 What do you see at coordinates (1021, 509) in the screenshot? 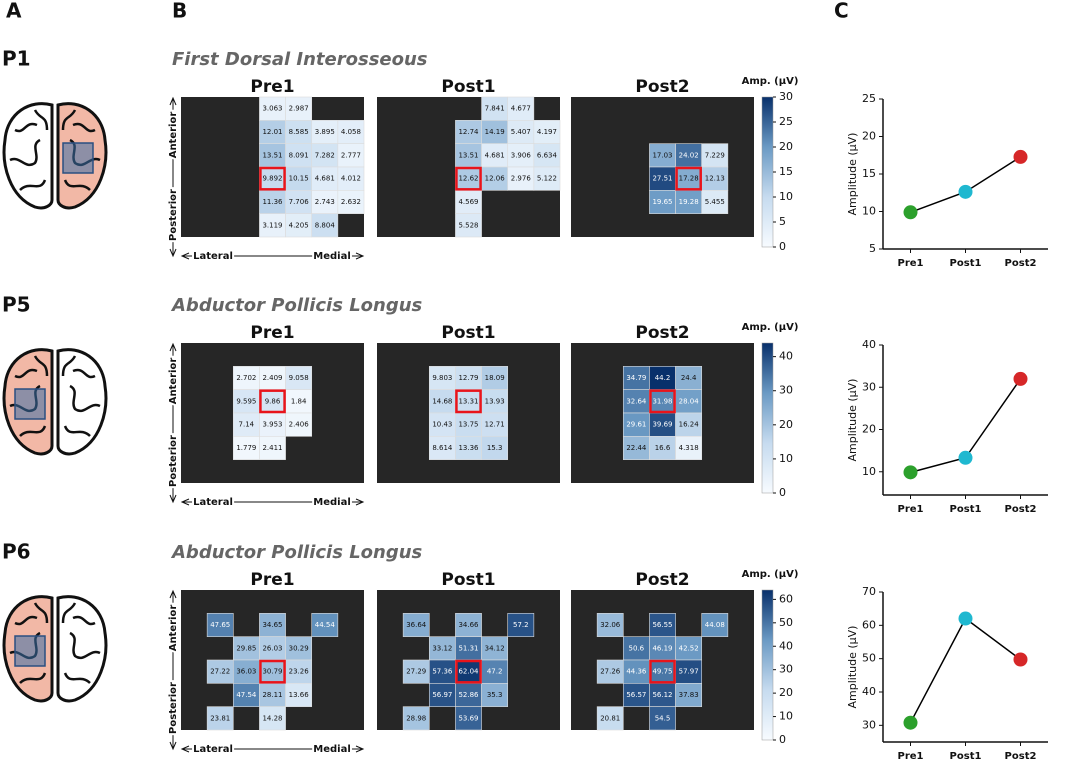
I see `x-tick-label: Post2` at bounding box center [1021, 509].